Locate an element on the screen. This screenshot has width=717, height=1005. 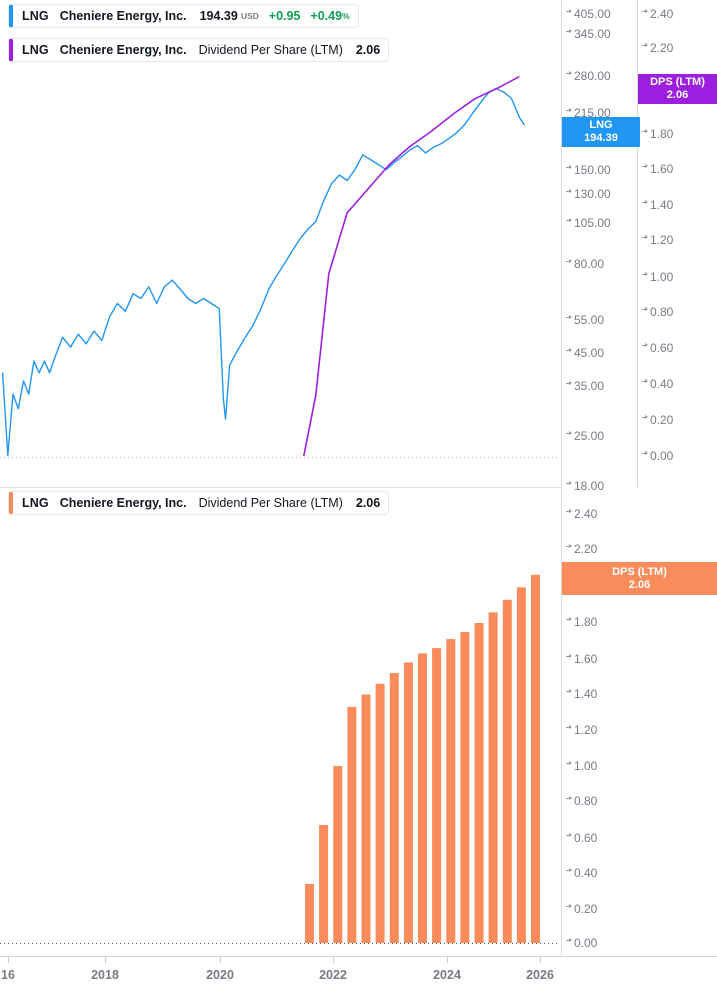
price-axis-line is located at coordinates (561, 243).